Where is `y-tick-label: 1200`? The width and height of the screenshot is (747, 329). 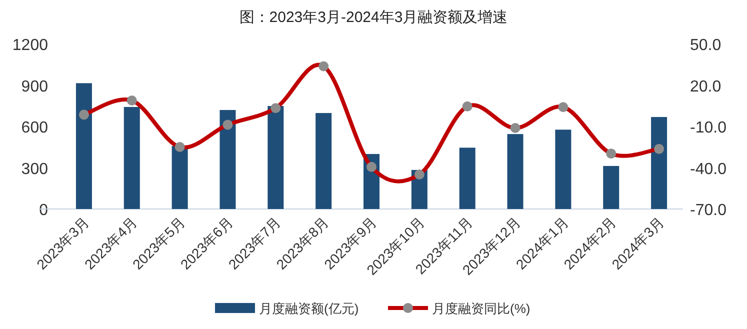 y-tick-label: 1200 is located at coordinates (30, 45).